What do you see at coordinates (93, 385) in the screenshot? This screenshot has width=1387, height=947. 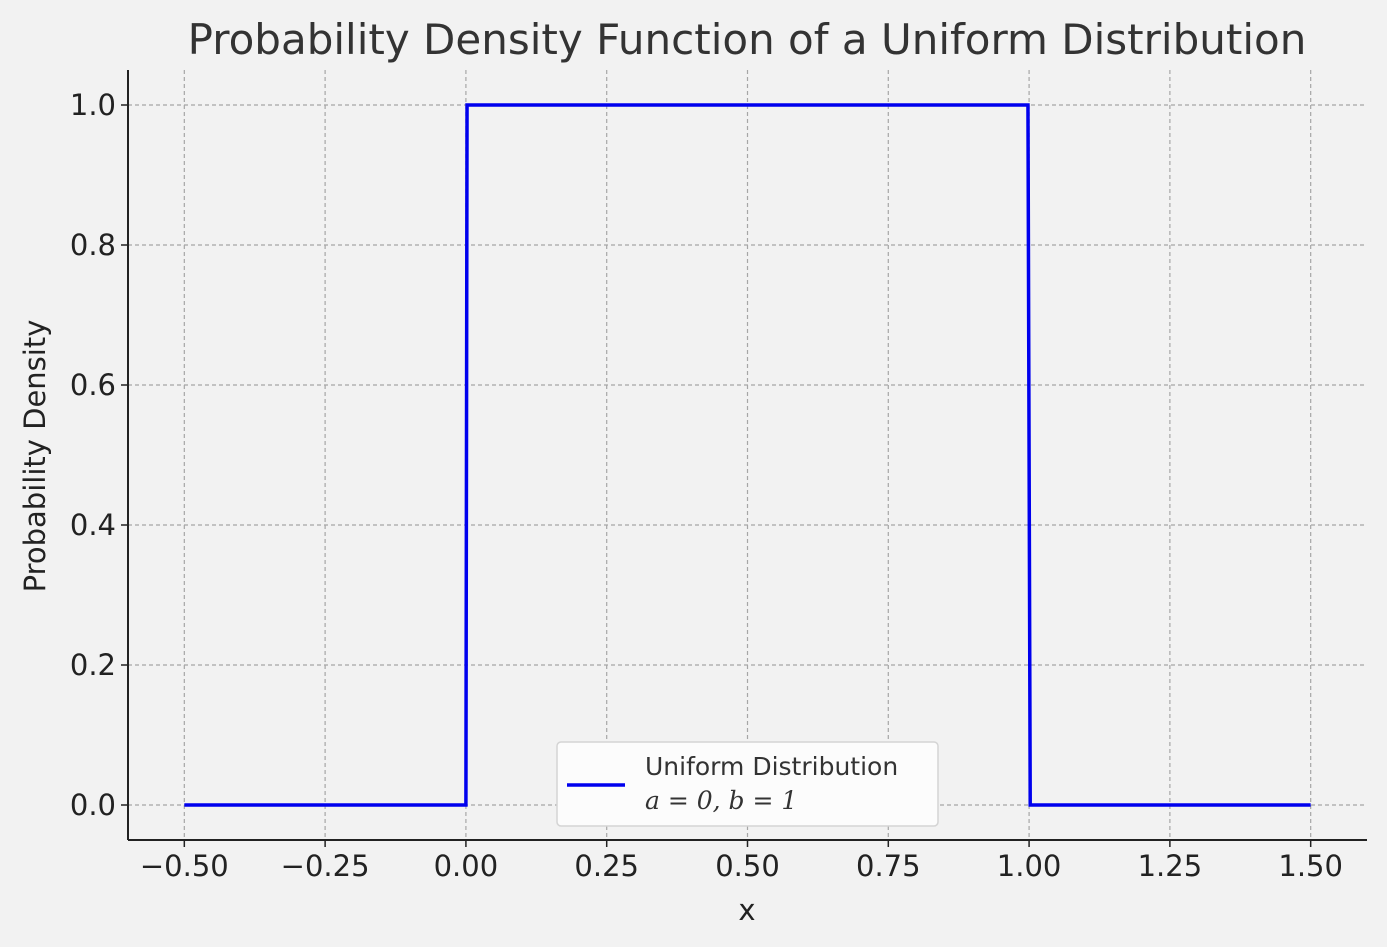 I see `y-tick-label: 0.6` at bounding box center [93, 385].